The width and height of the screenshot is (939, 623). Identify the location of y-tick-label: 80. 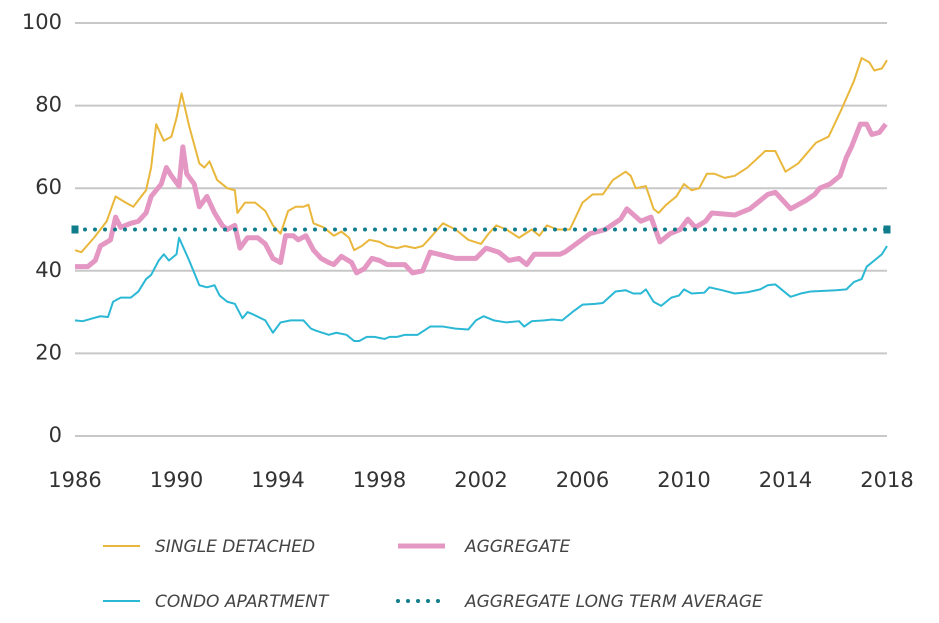
(48, 105).